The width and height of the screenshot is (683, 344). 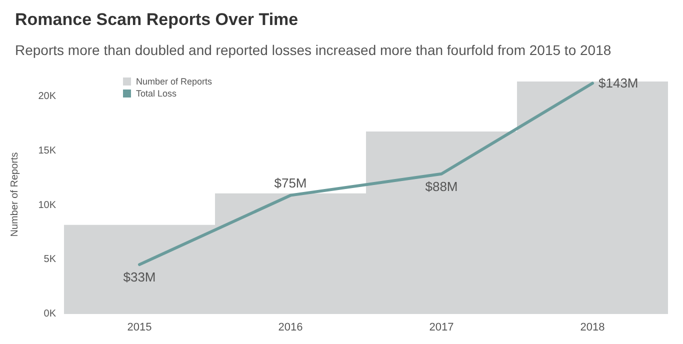 What do you see at coordinates (139, 277) in the screenshot?
I see `data-label: $33M` at bounding box center [139, 277].